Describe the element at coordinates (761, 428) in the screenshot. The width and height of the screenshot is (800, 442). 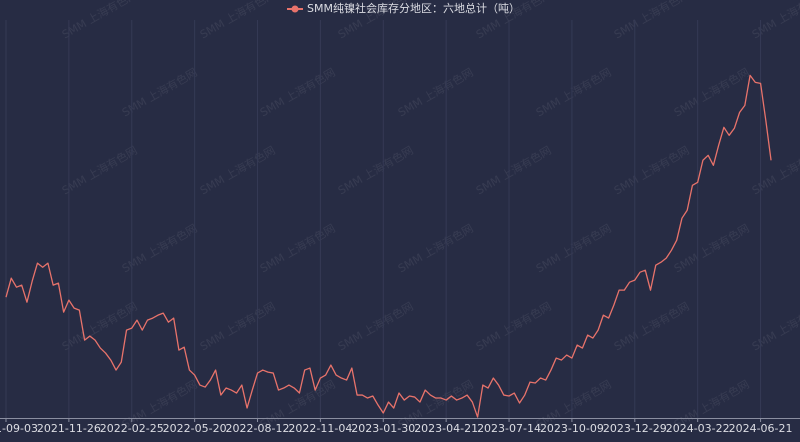
I see `x-tick-label: 2024-06-21` at that location.